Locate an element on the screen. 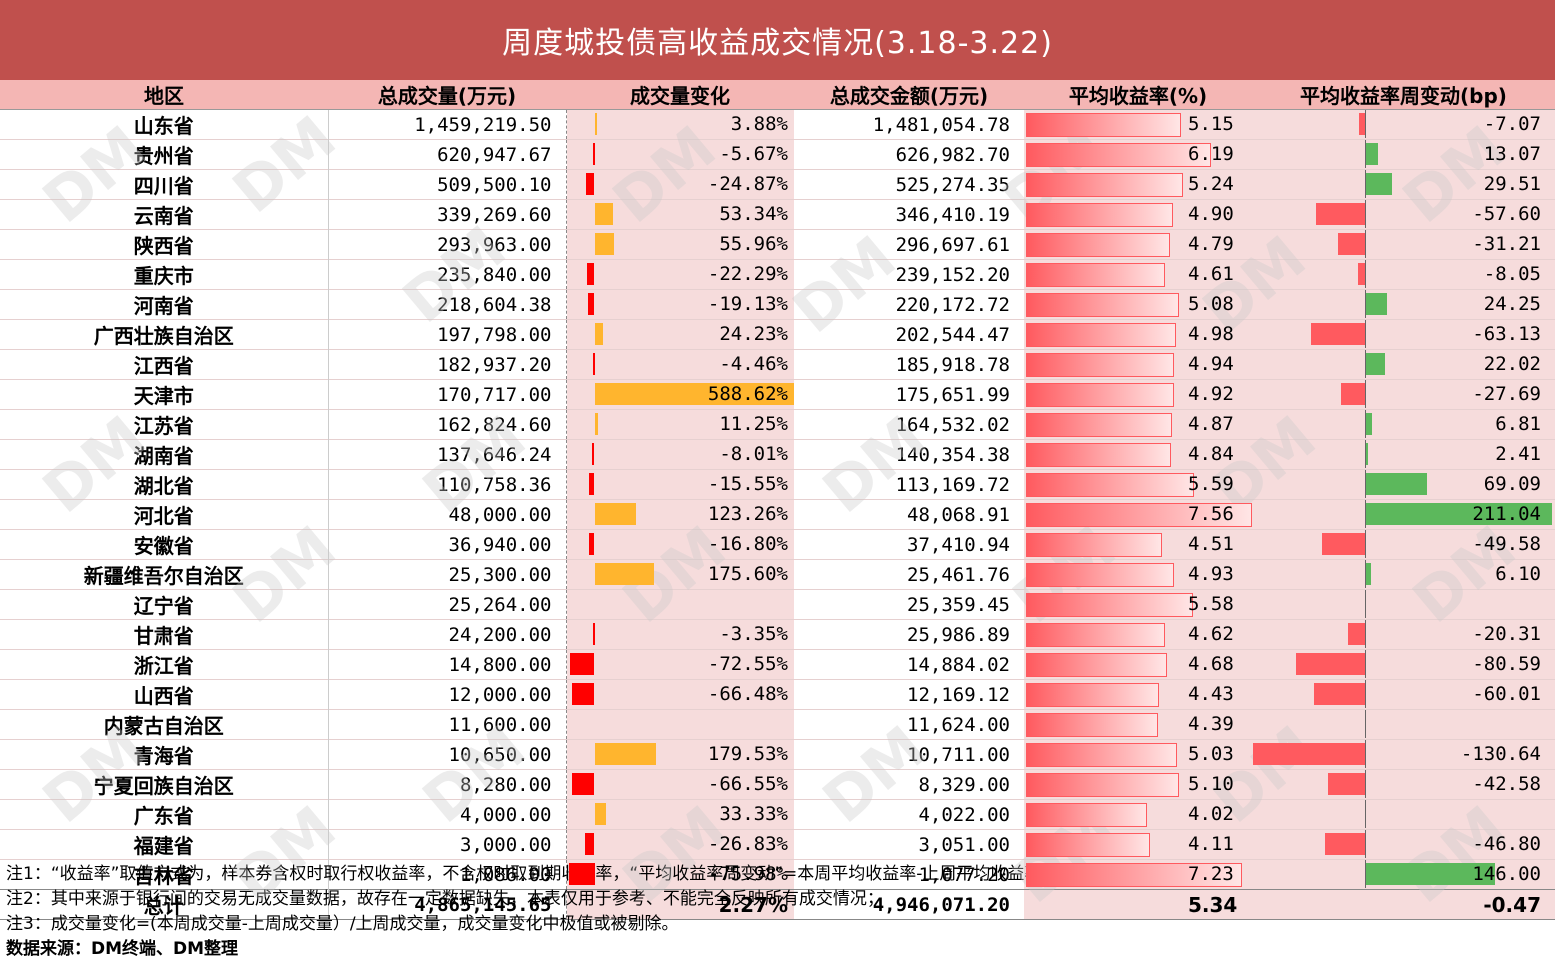 Image resolution: width=1555 pixels, height=965 pixels. amount-cell: 525,274.35 is located at coordinates (909, 184).